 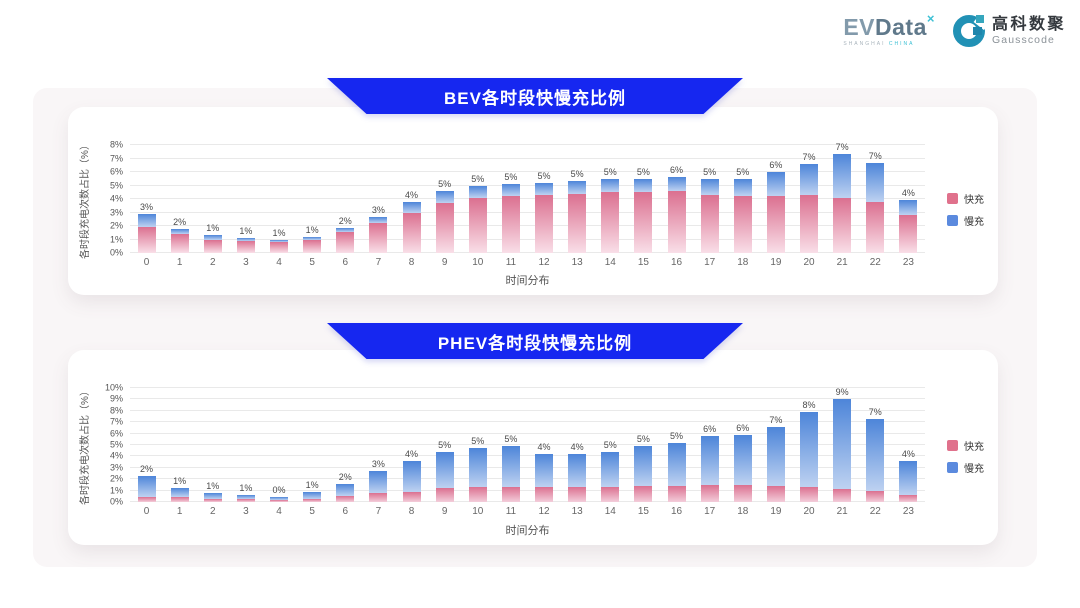 What do you see at coordinates (901, 26) in the screenshot?
I see `evdata-data-text: Data` at bounding box center [901, 26].